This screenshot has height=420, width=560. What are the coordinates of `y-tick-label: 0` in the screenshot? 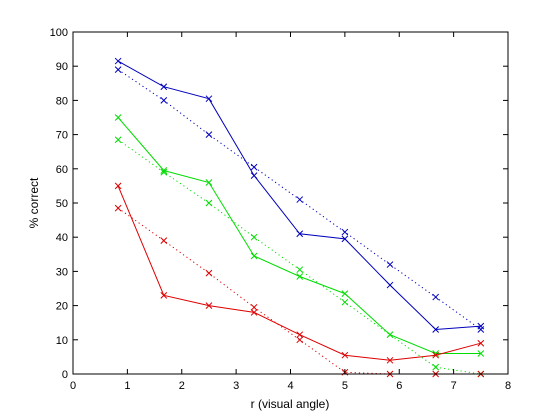 It's located at (65, 375).